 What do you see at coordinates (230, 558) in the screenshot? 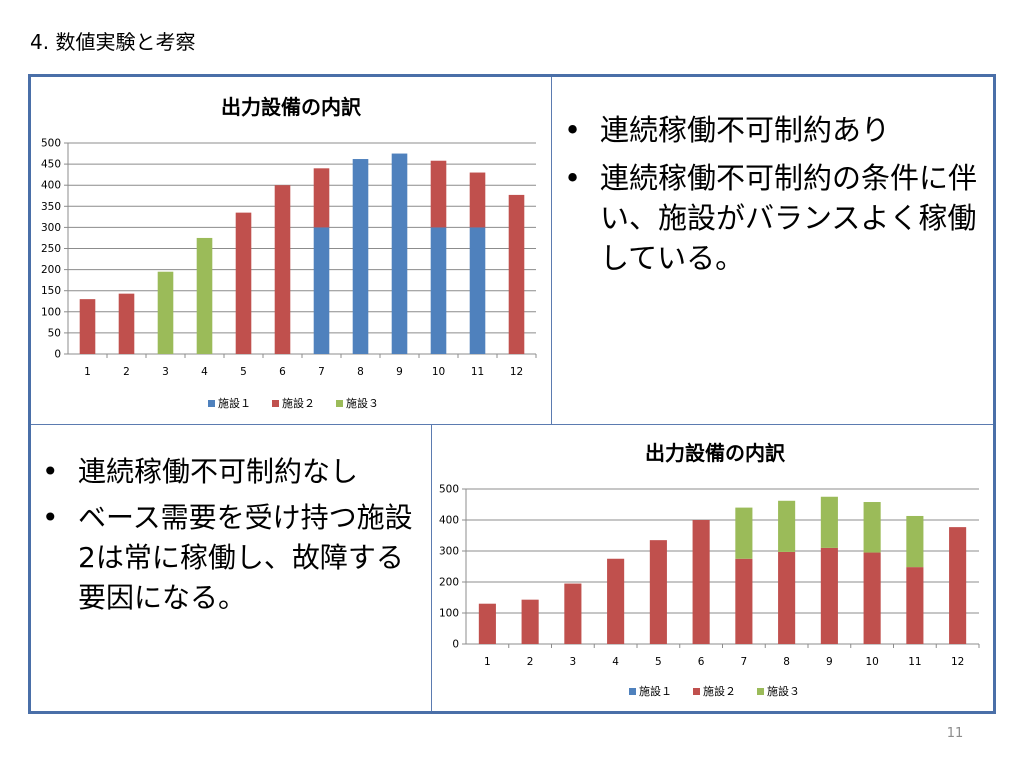
I see `bullet-item: ベース需要を受け持つ施設2は常に稼働し、故障する要因になる。` at bounding box center [230, 558].